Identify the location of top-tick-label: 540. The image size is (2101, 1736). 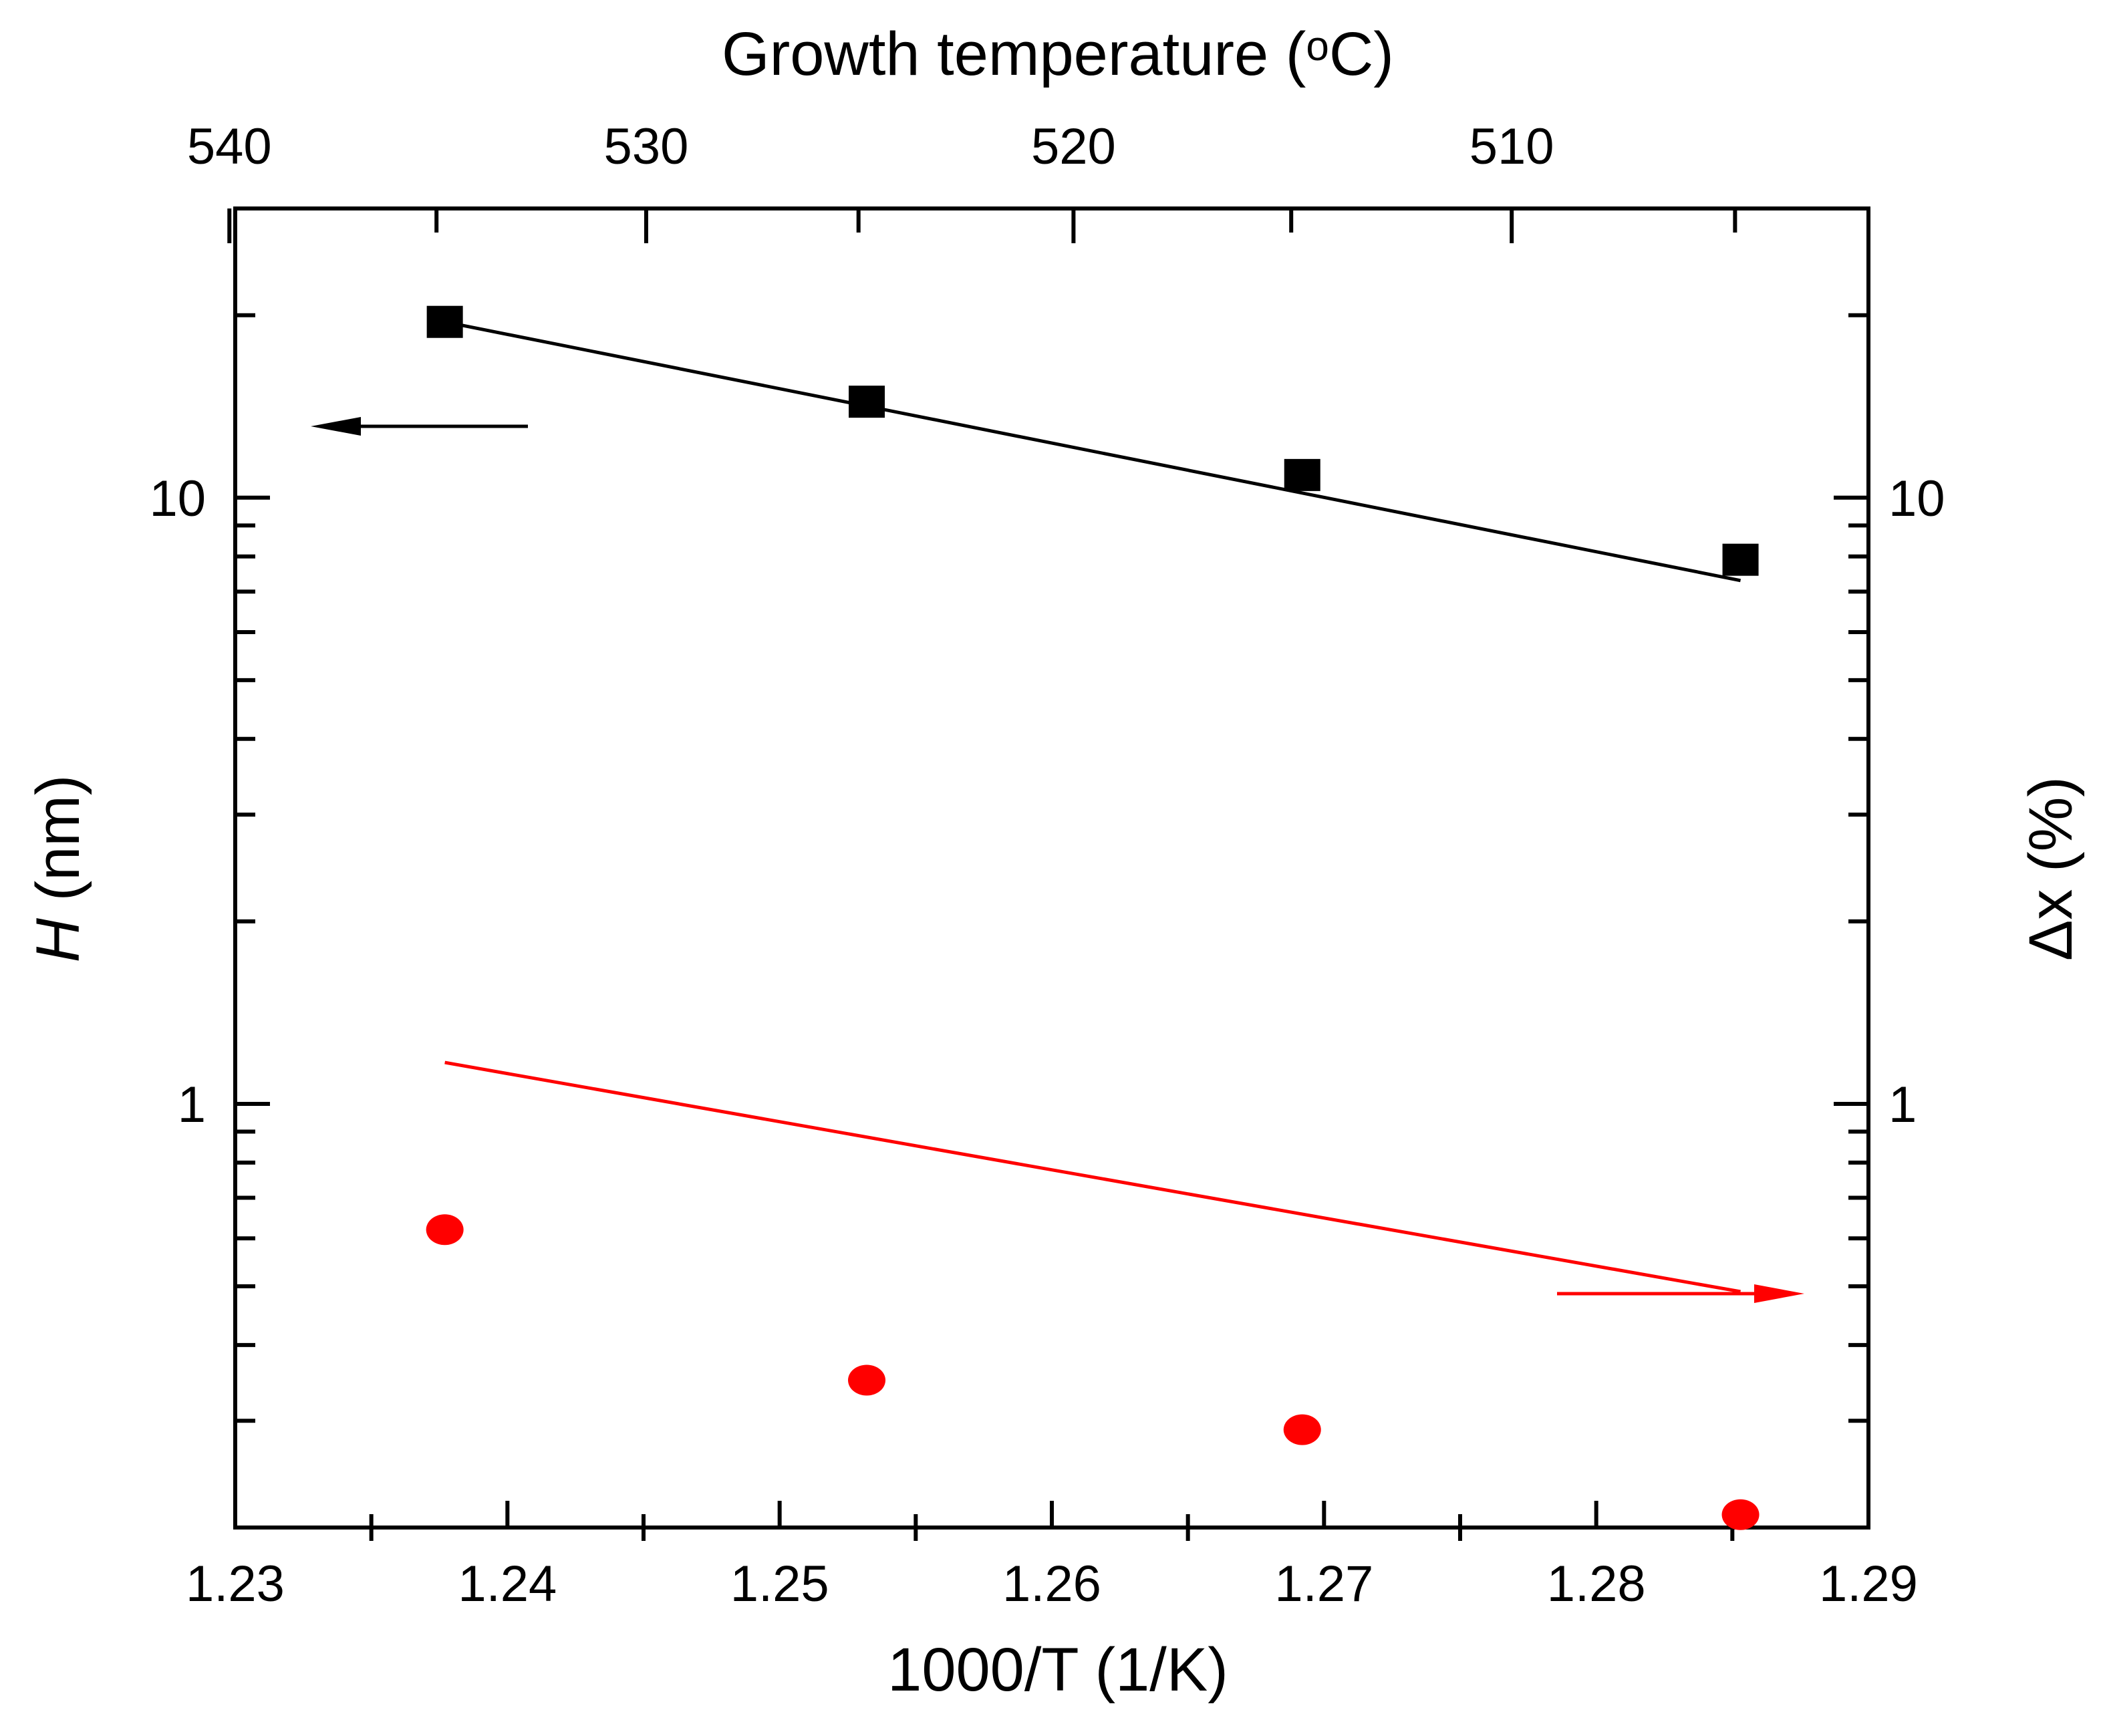
(229, 146).